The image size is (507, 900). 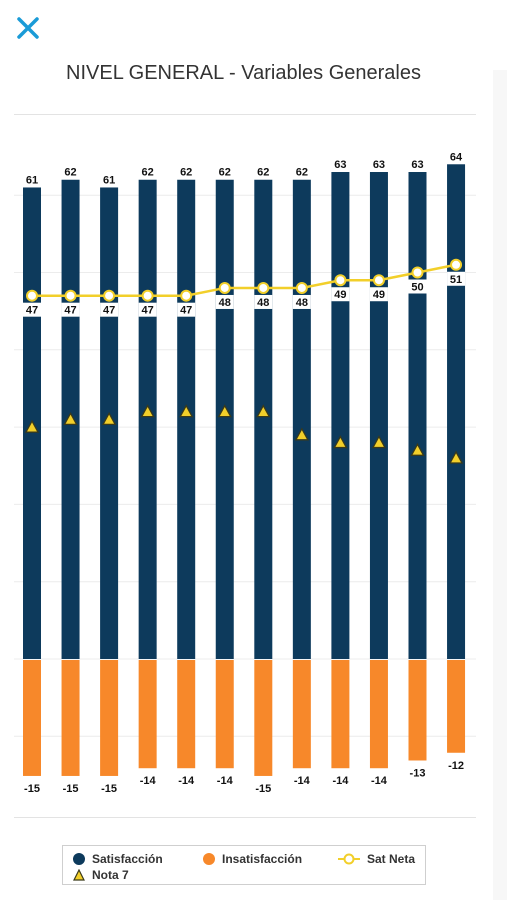 What do you see at coordinates (417, 288) in the screenshot?
I see `label-sat-neta: 50` at bounding box center [417, 288].